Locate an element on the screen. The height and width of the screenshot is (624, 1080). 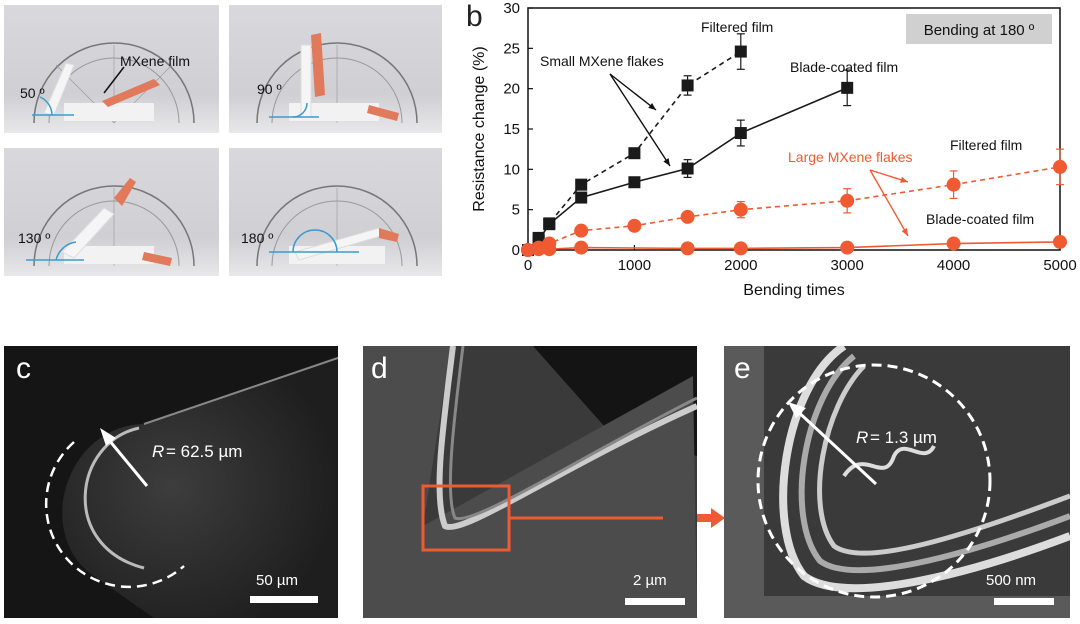
radius-symbol-e: R is located at coordinates (862, 437).